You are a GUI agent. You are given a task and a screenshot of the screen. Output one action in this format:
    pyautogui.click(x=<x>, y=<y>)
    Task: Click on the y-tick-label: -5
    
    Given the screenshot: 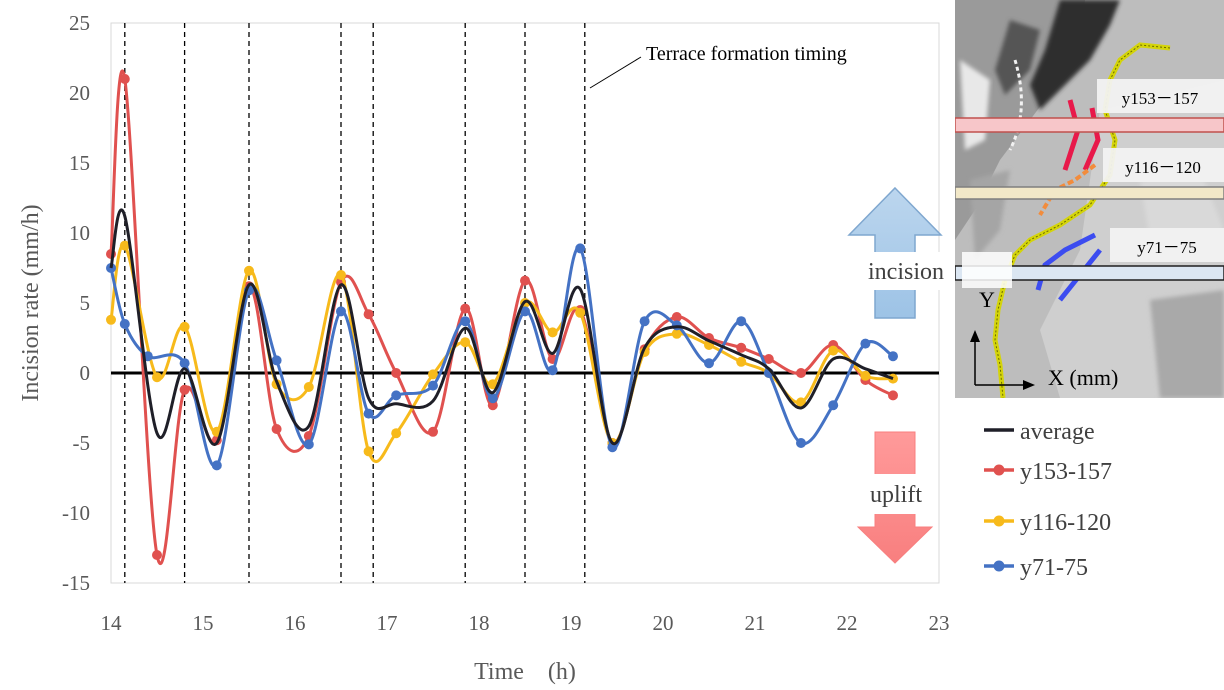 What is the action you would take?
    pyautogui.click(x=82, y=443)
    